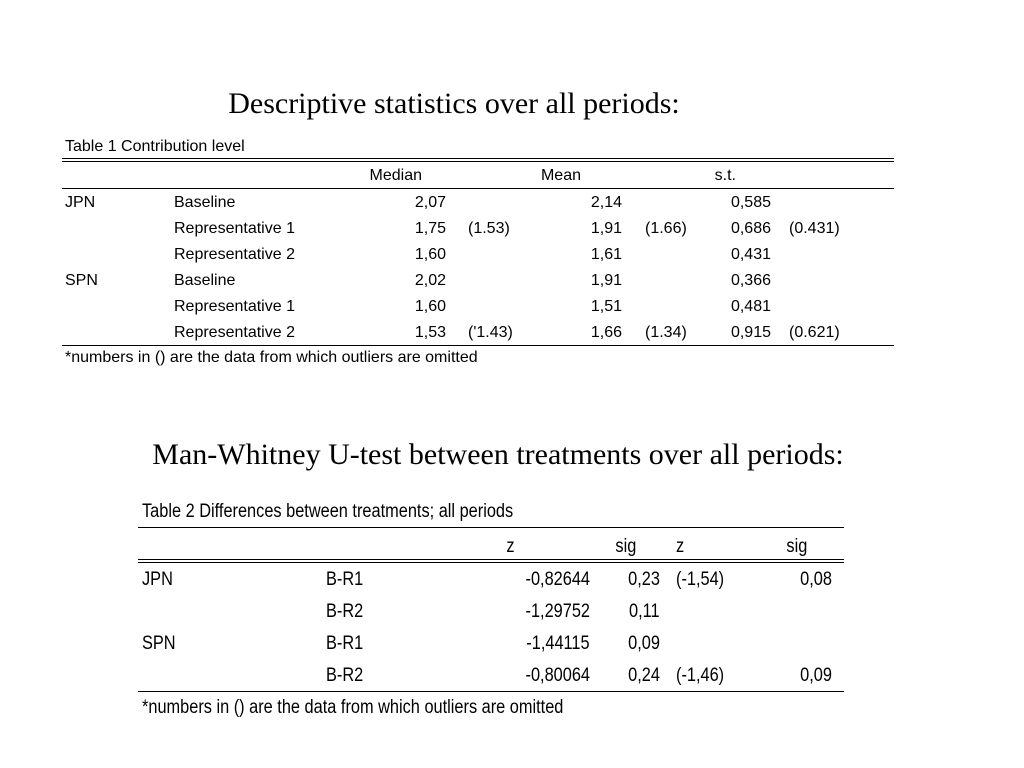  Describe the element at coordinates (430, 202) in the screenshot. I see `table1-cell-median: 2,07` at that location.